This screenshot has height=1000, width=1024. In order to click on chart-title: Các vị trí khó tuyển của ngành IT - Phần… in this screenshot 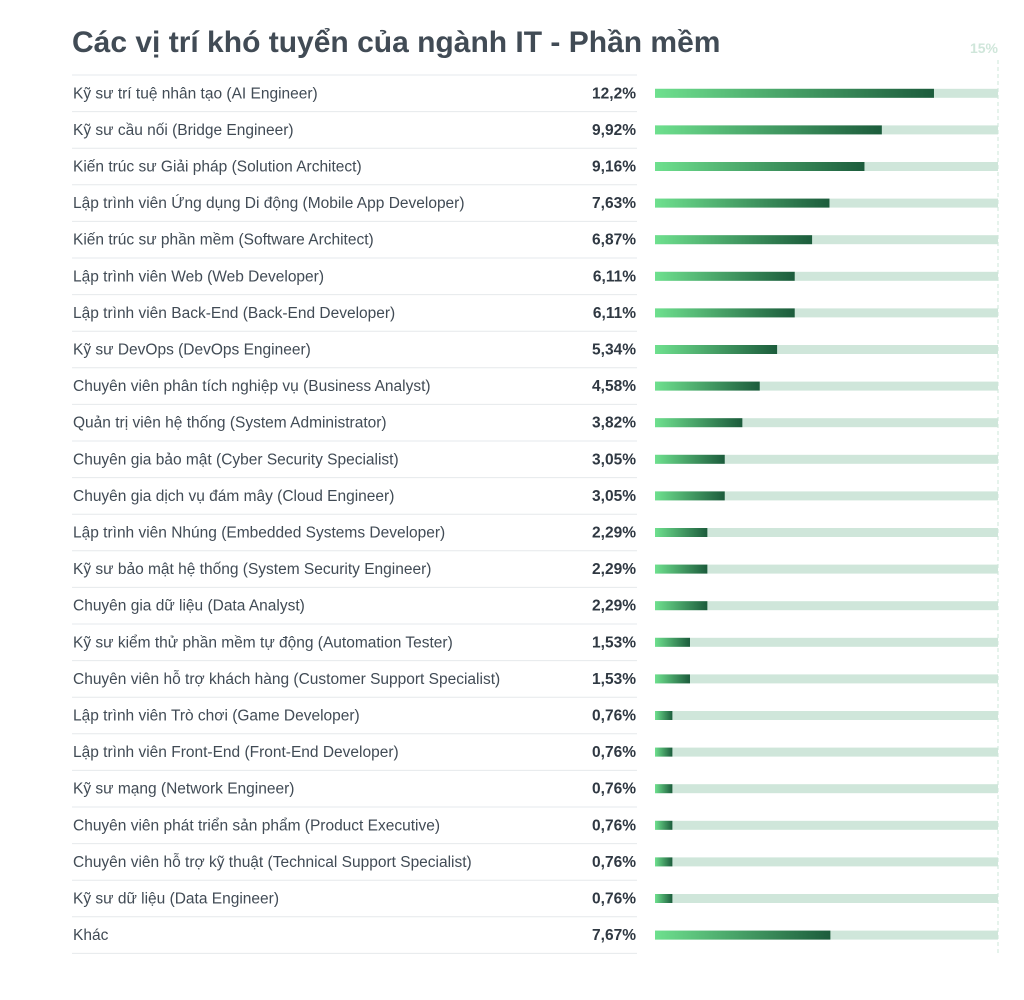, I will do `click(396, 42)`.